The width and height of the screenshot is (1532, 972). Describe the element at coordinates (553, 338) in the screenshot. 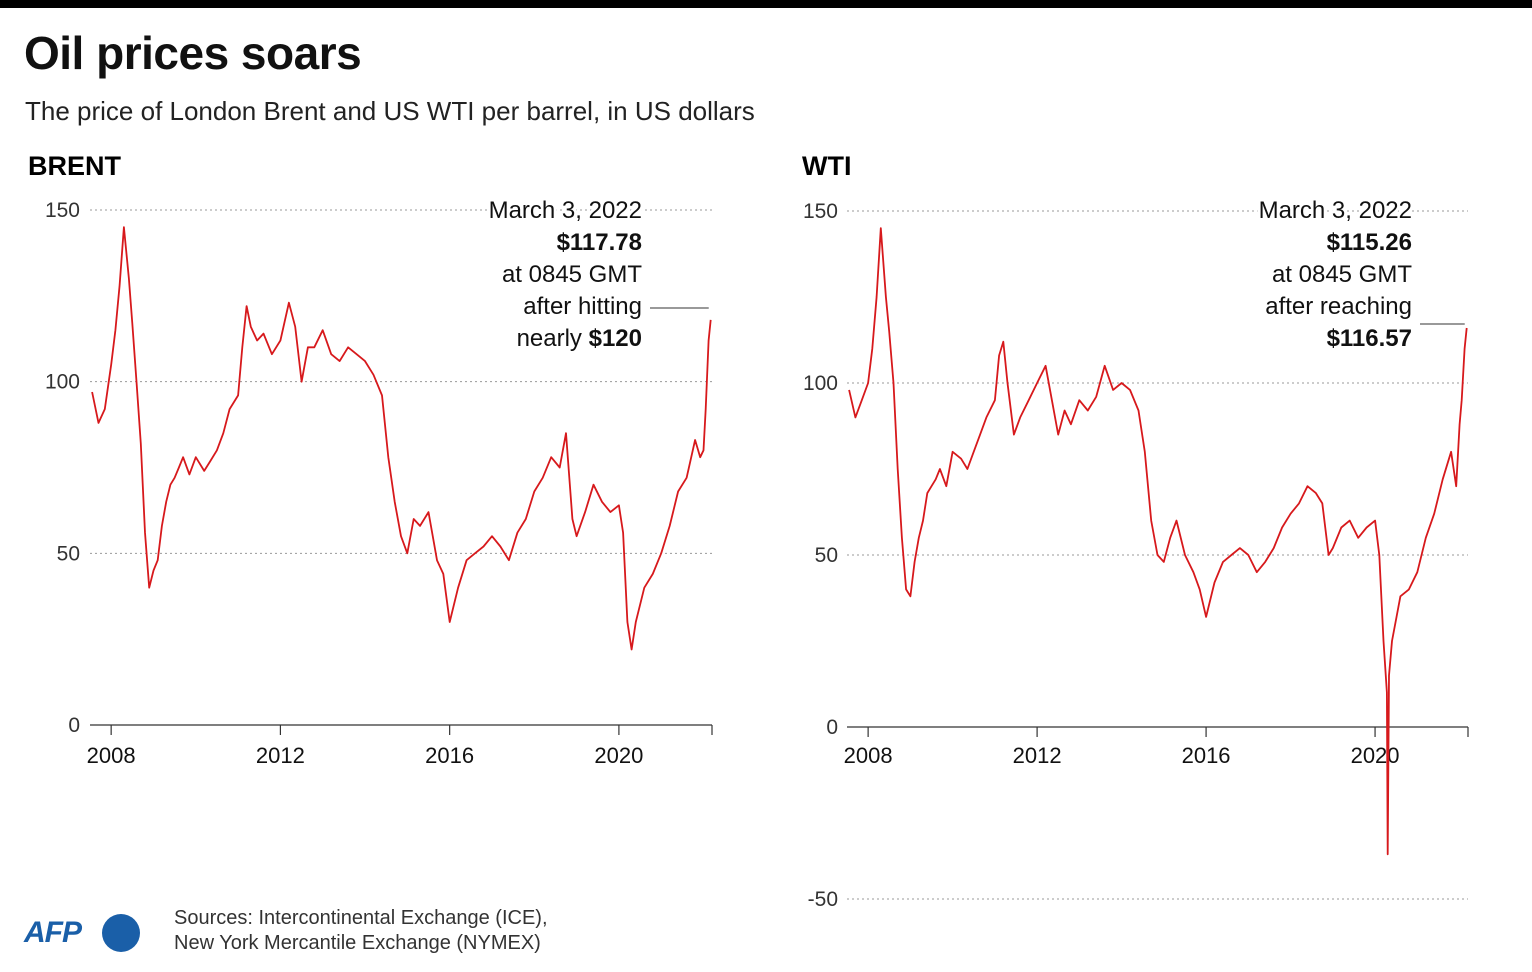

I see `chart-brent-annotation-prefix: nearly` at that location.